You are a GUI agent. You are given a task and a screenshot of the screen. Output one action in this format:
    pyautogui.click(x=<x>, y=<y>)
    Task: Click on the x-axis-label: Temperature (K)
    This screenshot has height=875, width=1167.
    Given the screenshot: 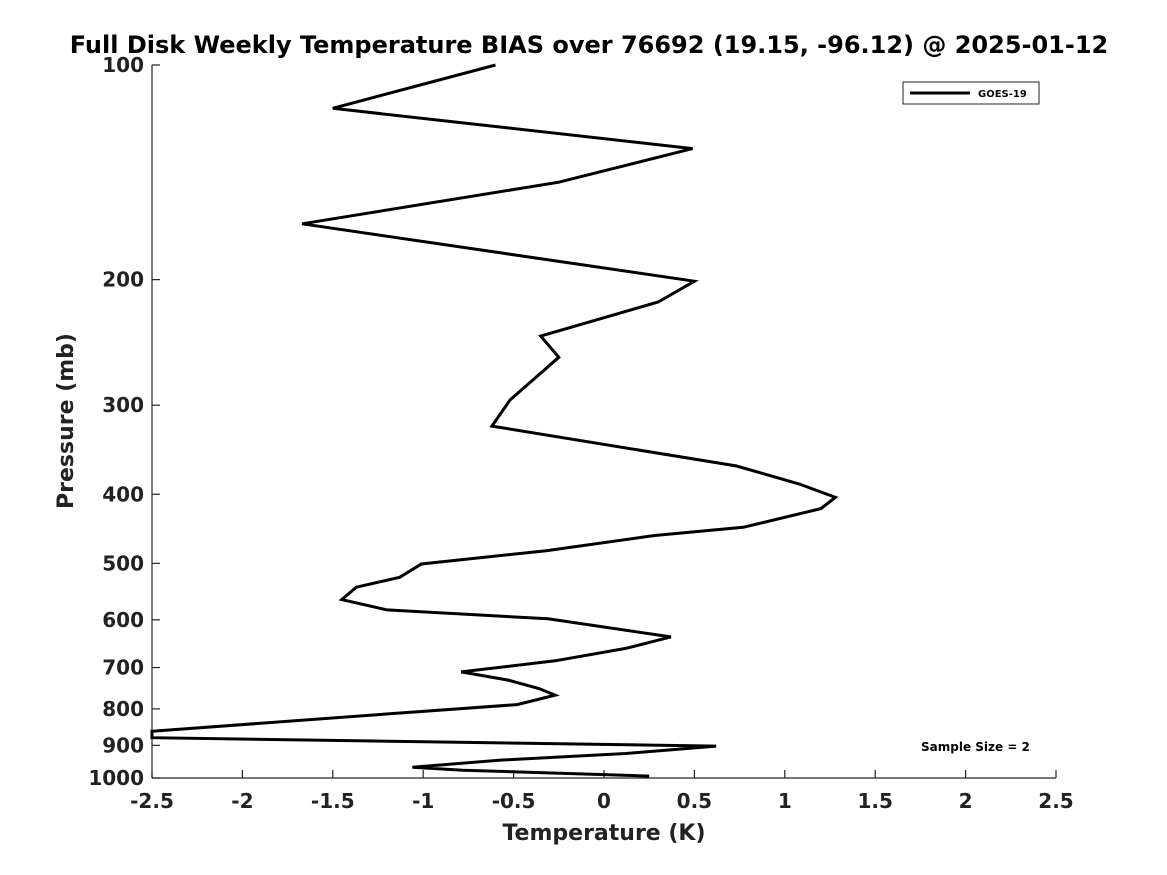 What is the action you would take?
    pyautogui.click(x=603, y=833)
    